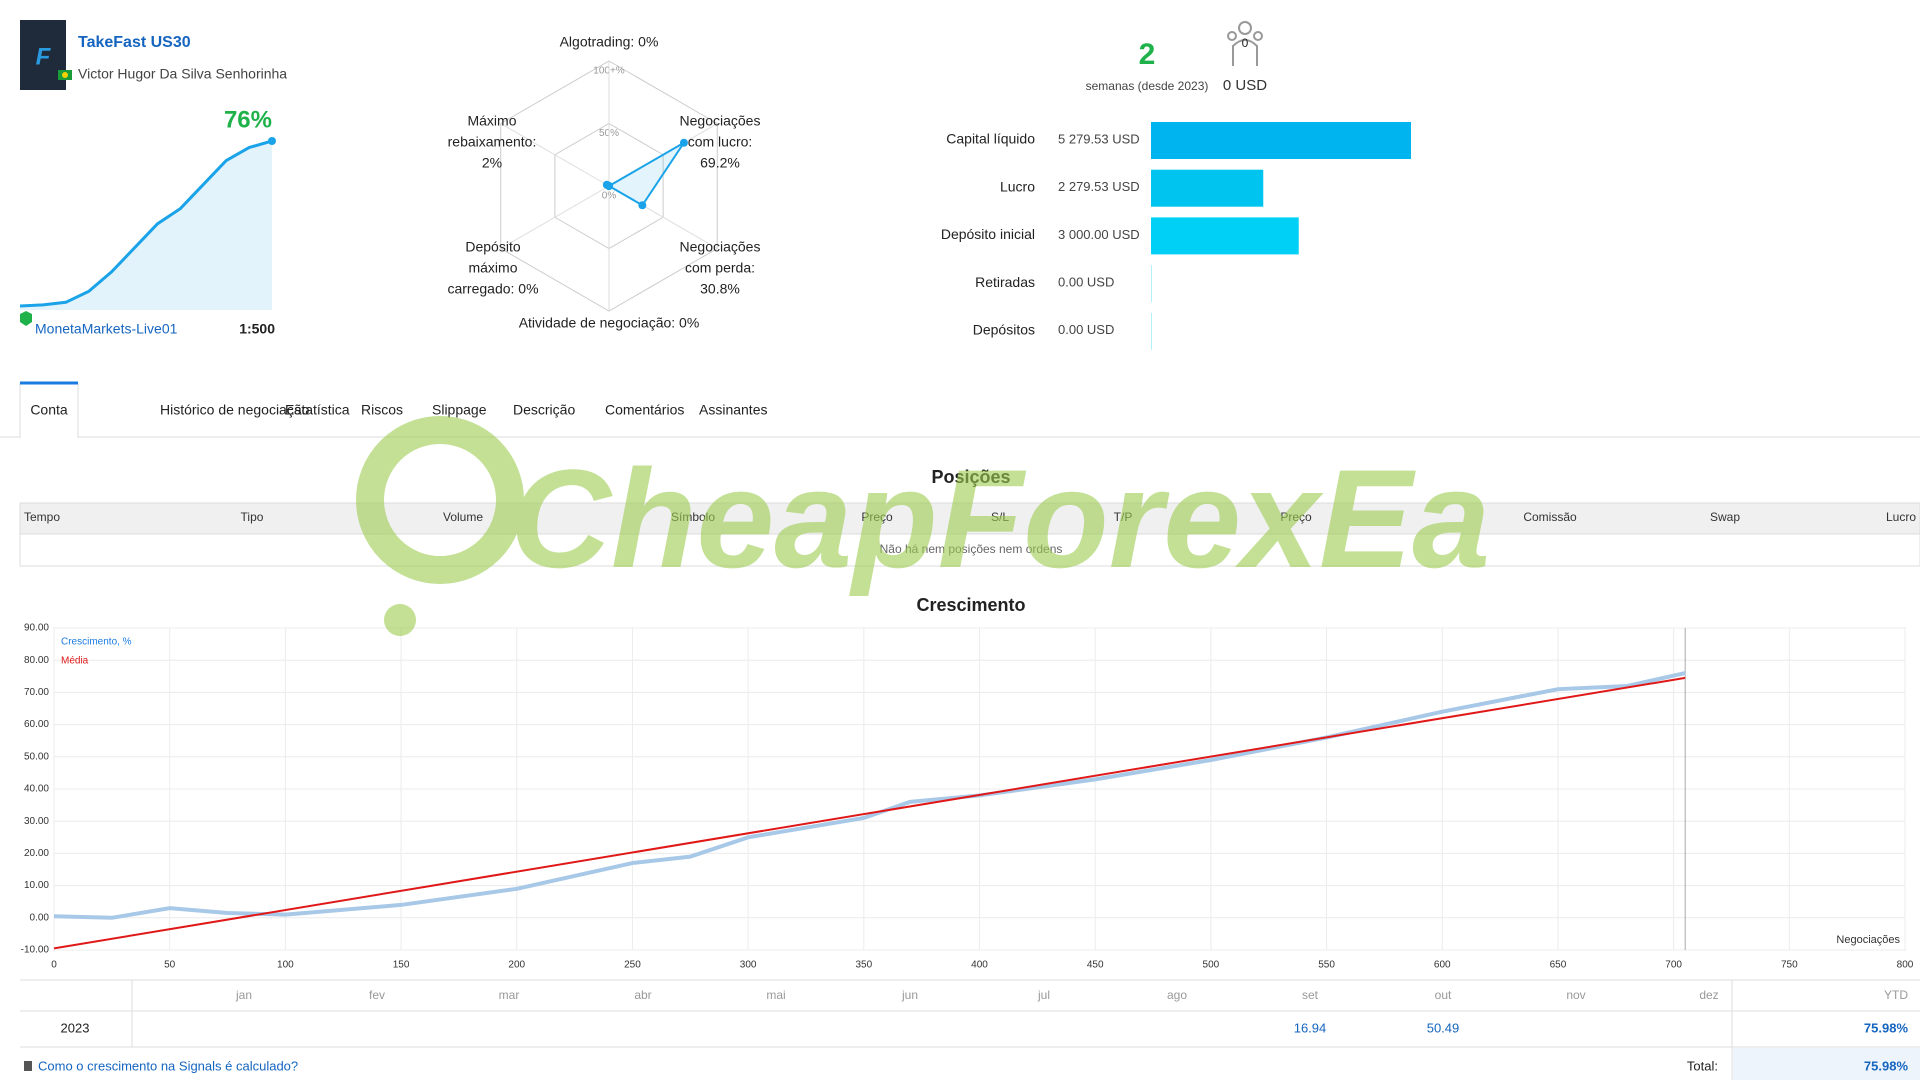 The image size is (1920, 1080). I want to click on month-header: abr, so click(642, 995).